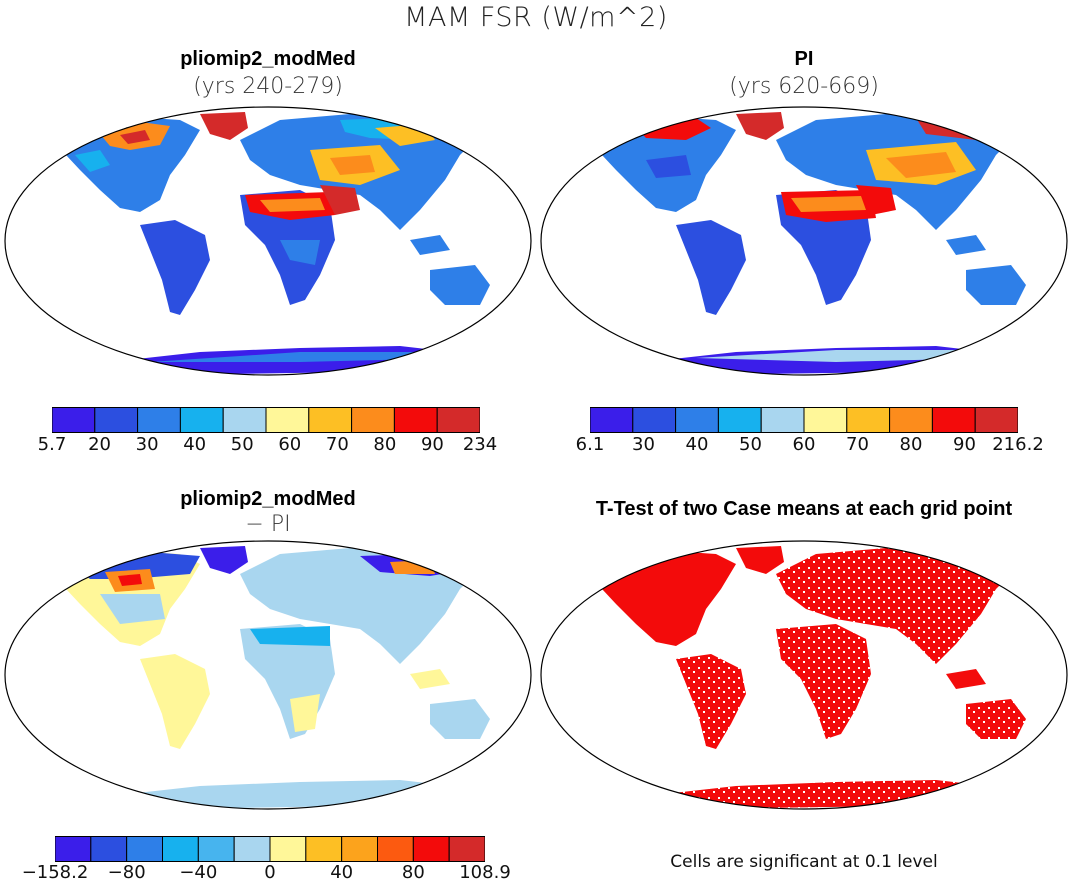 This screenshot has height=886, width=1072. I want to click on north-america, so click(130, 165).